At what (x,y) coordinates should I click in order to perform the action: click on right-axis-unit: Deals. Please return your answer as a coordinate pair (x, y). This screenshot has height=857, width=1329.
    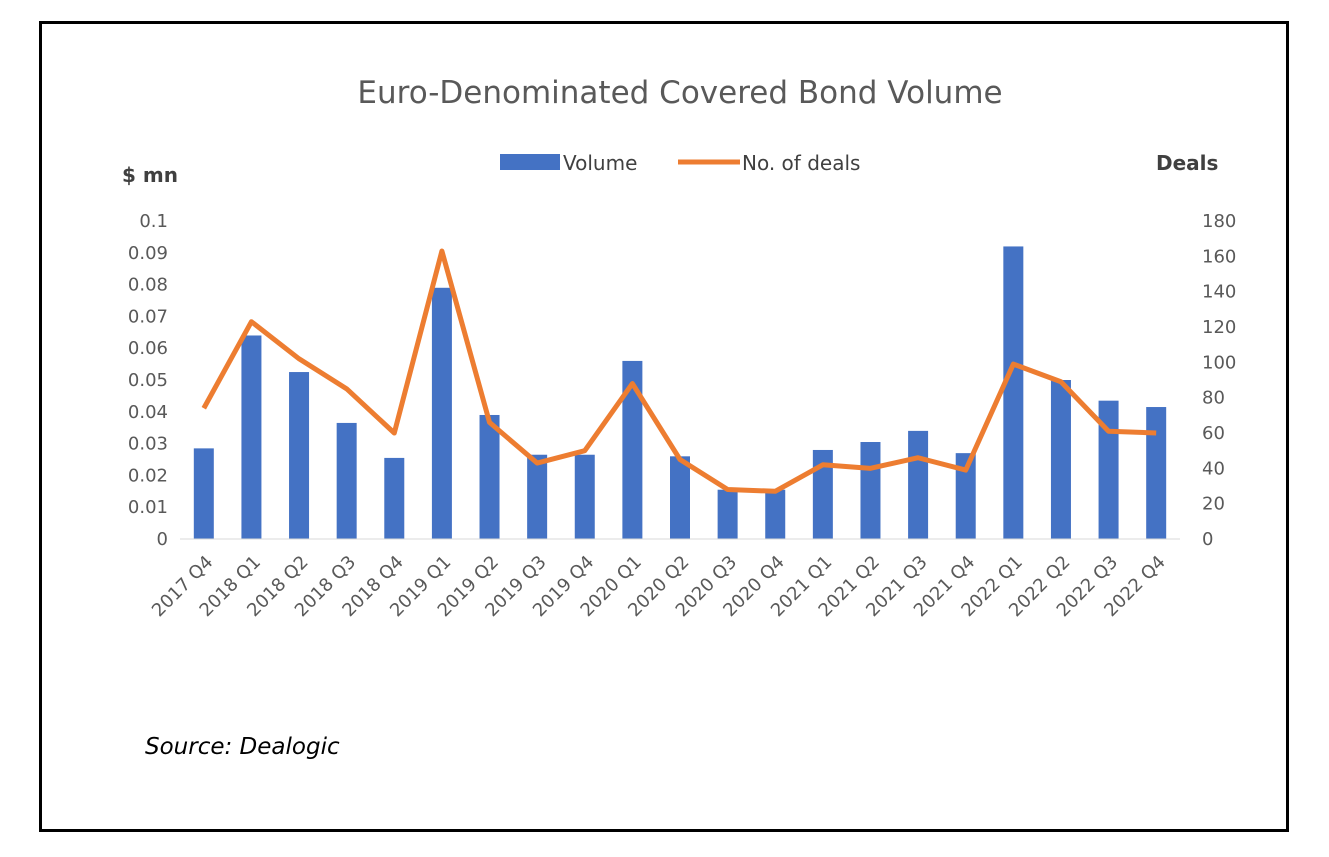
    Looking at the image, I should click on (1187, 163).